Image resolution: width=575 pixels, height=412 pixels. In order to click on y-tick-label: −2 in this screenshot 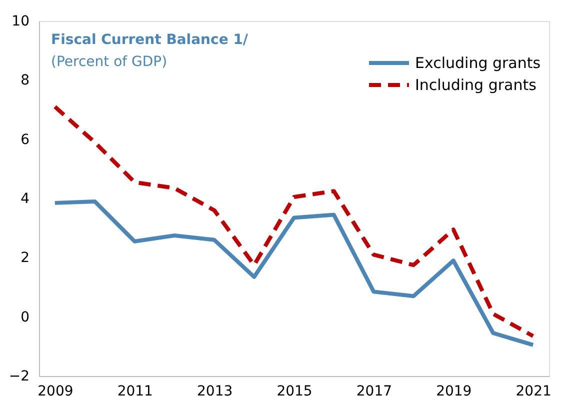, I will do `click(19, 376)`.